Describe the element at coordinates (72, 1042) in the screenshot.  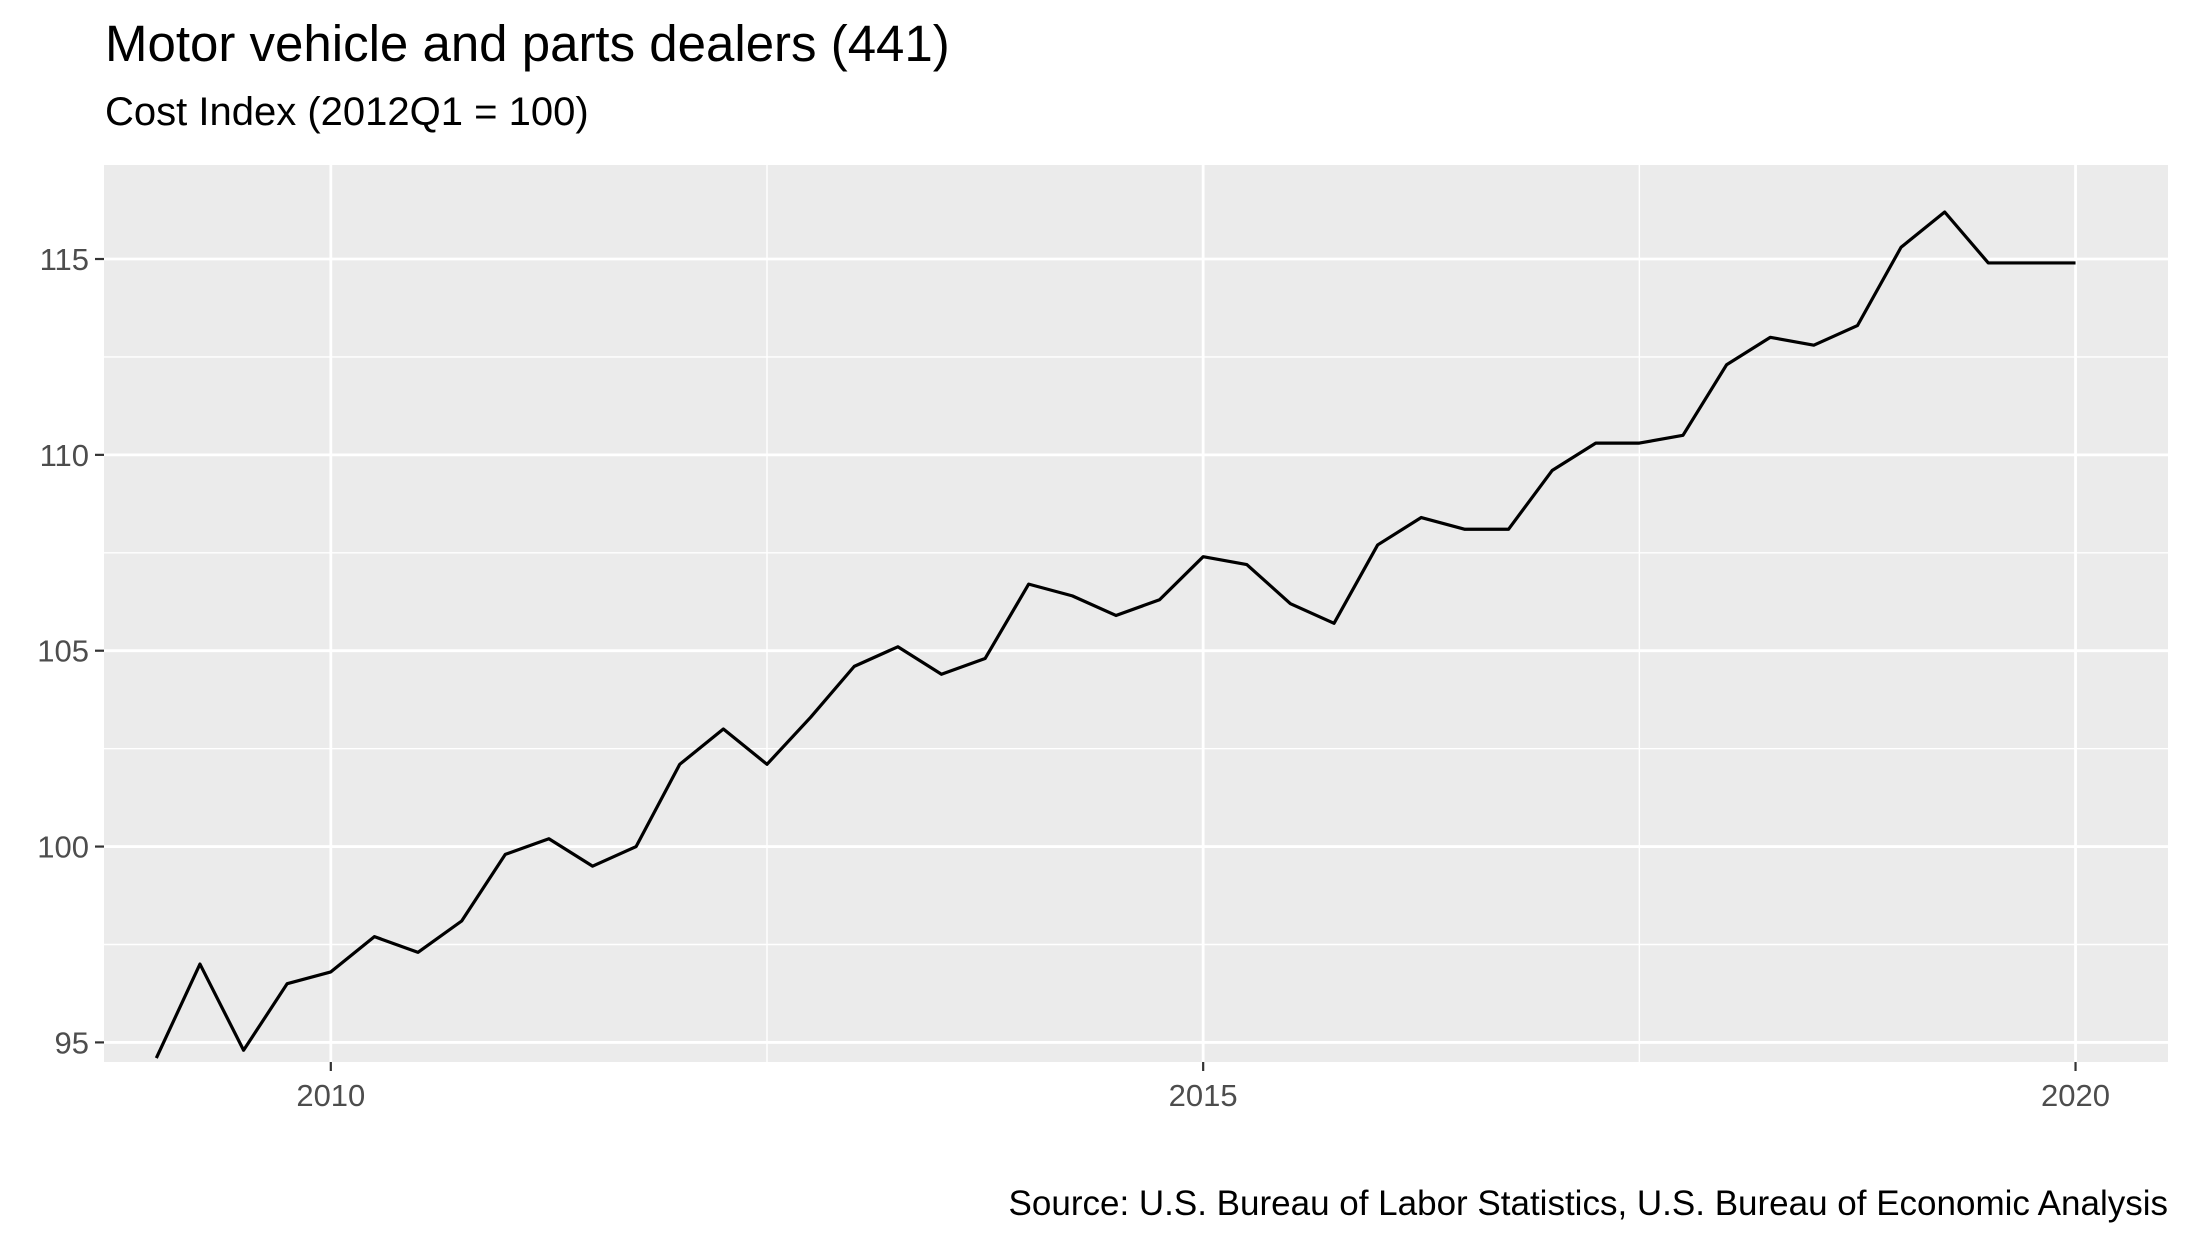
I see `y-tick-label: 95` at that location.